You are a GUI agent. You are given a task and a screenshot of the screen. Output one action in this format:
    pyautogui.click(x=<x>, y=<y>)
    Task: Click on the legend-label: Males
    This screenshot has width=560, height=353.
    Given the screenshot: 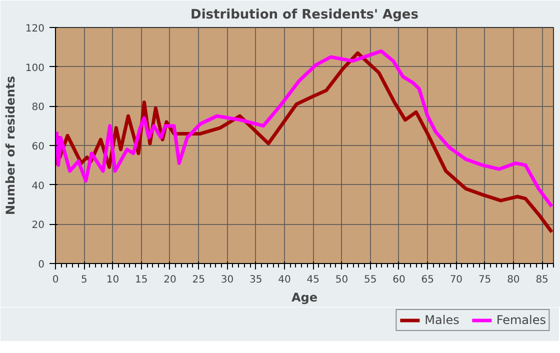 What is the action you would take?
    pyautogui.click(x=442, y=320)
    